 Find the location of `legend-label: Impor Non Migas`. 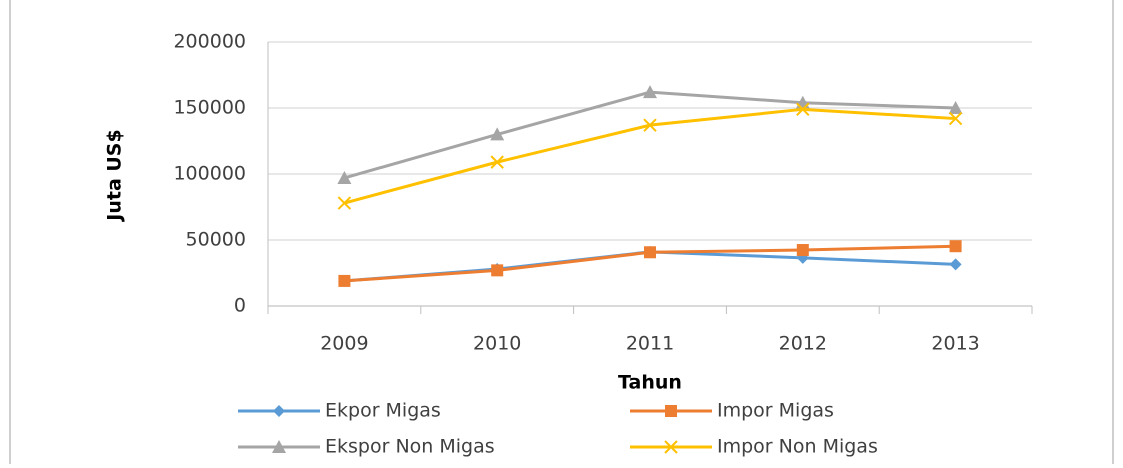

legend-label: Impor Non Migas is located at coordinates (797, 447).